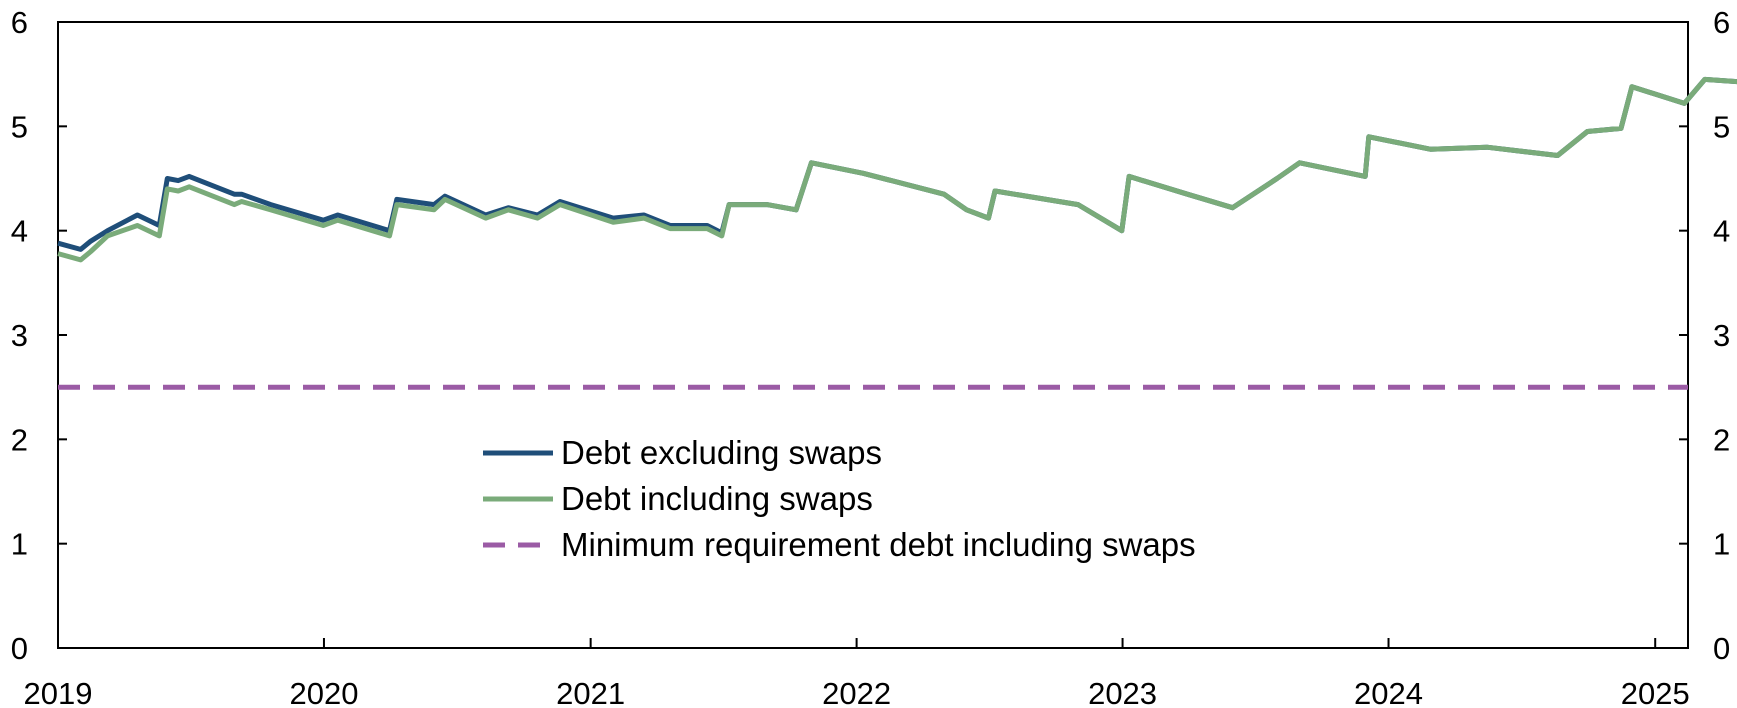  Describe the element at coordinates (19, 231) in the screenshot. I see `y-tick-label-left: 4` at that location.